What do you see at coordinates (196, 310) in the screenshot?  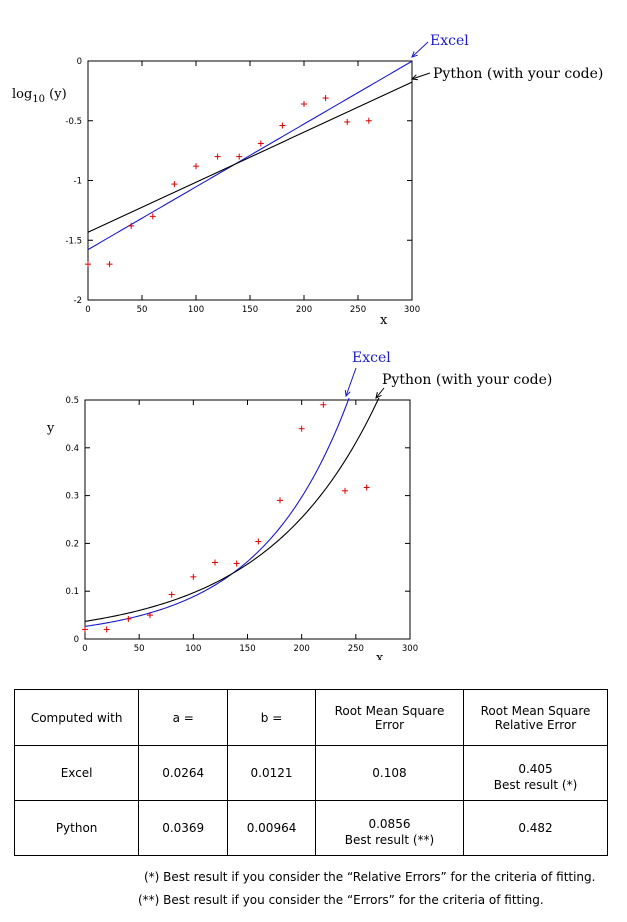 I see `log-chart-xtick-label: 100` at bounding box center [196, 310].